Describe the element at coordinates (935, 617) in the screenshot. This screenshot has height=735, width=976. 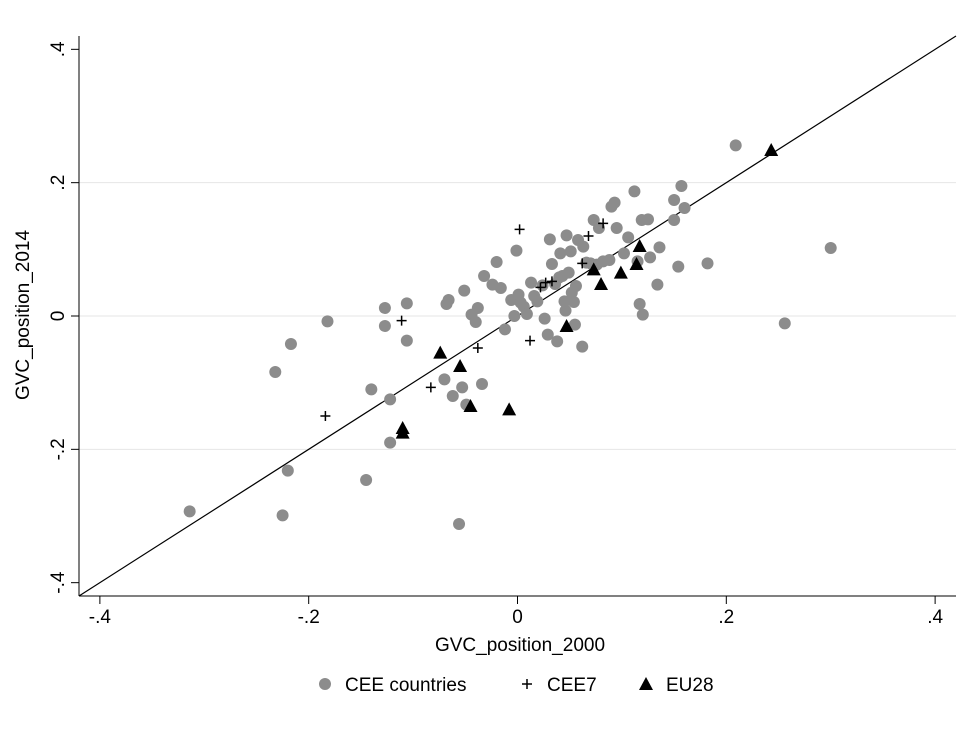
I see `x-tick-label: .4` at that location.